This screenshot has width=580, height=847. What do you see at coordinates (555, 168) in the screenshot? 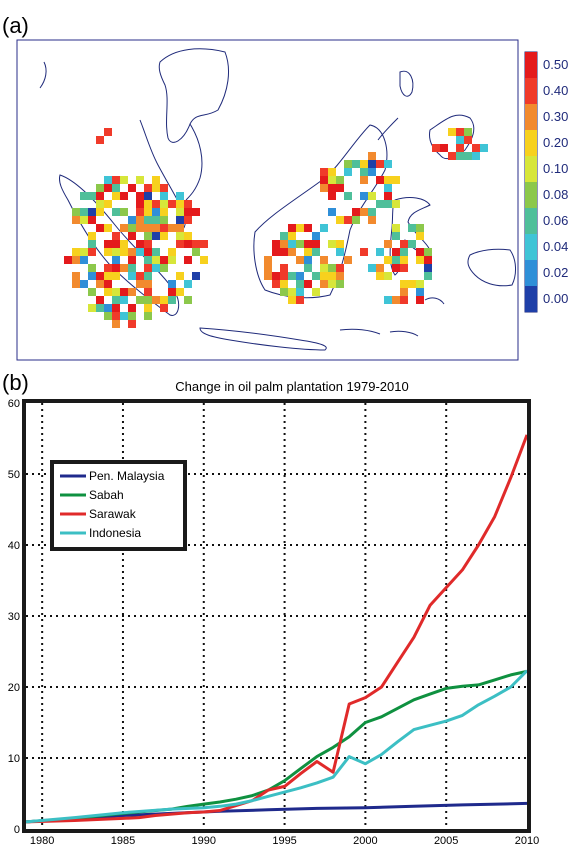
I see `colorbar-label: 0.10` at bounding box center [555, 168].